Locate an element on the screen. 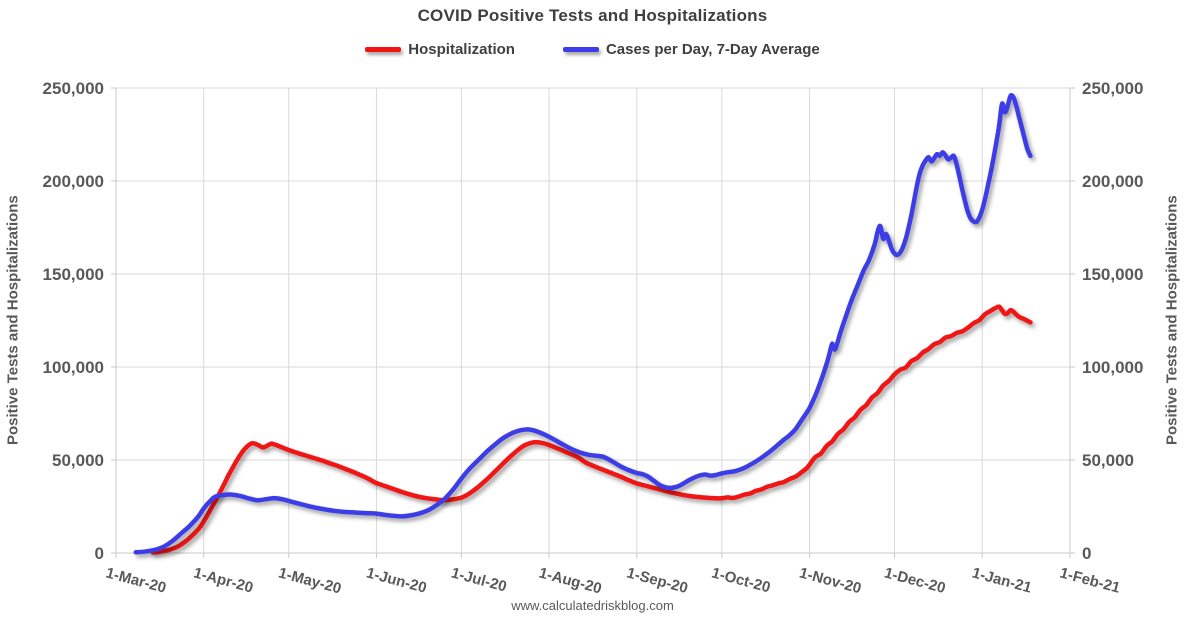 Image resolution: width=1185 pixels, height=637 pixels. x-tick-label: 1-Jun-20 is located at coordinates (396, 580).